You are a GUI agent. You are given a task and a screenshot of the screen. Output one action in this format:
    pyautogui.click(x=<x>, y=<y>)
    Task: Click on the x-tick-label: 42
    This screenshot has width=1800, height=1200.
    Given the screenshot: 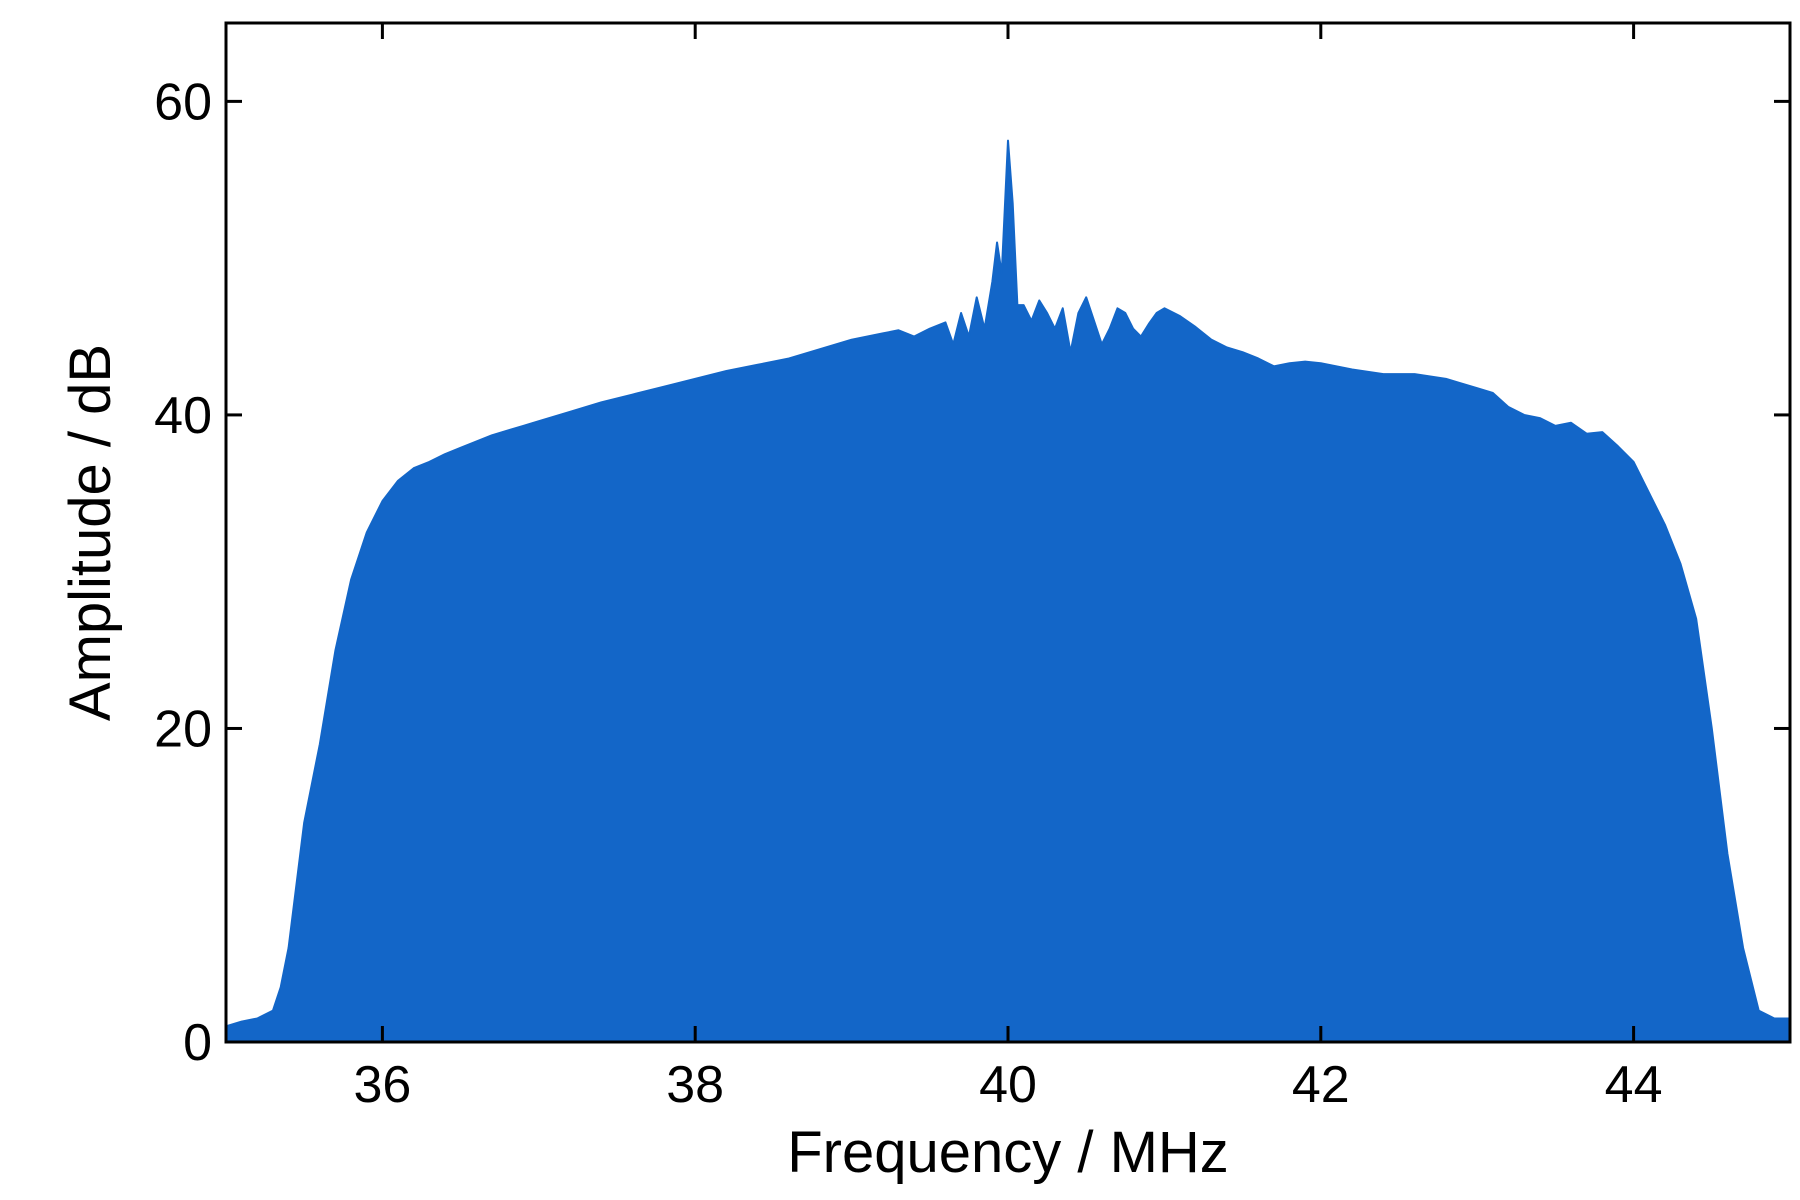 What is the action you would take?
    pyautogui.click(x=1321, y=1085)
    